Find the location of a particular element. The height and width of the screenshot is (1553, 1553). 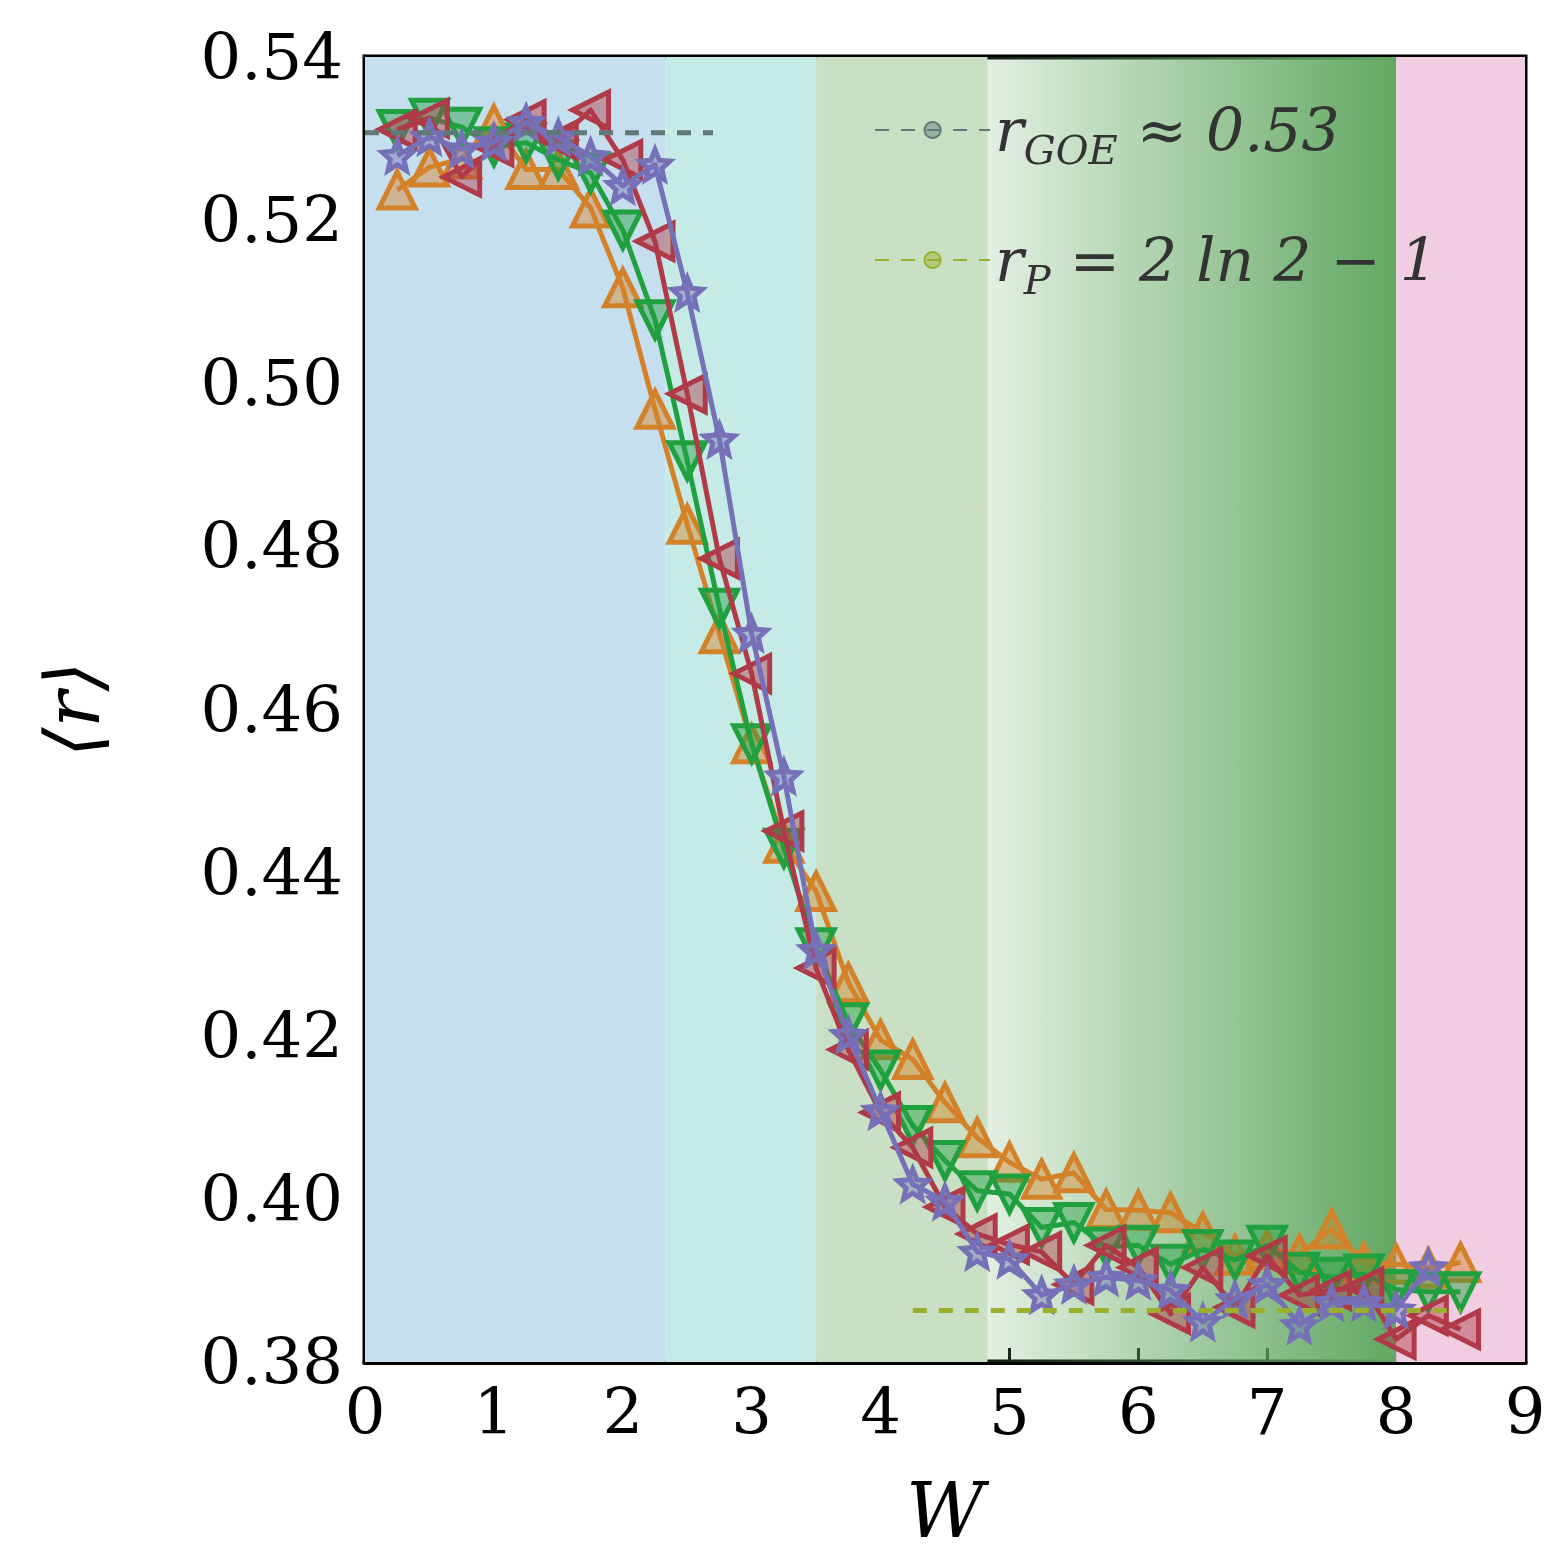

x-tick-label: 7 is located at coordinates (1267, 1412).